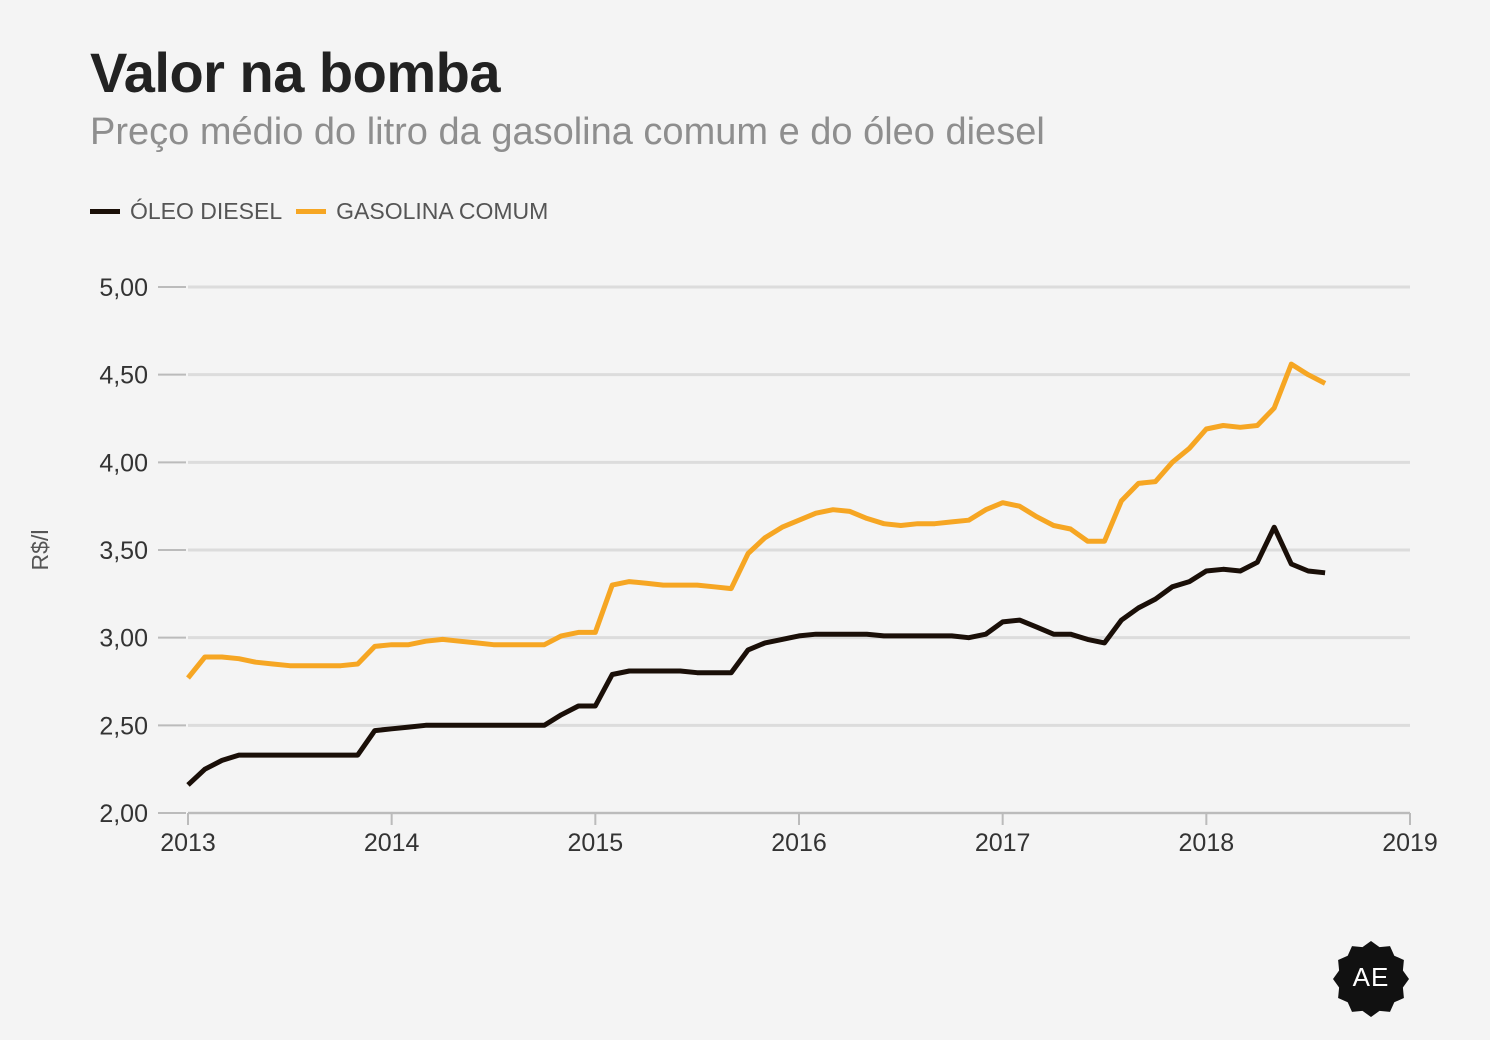 This screenshot has width=1490, height=1040. What do you see at coordinates (1207, 843) in the screenshot?
I see `x-tick-label: 2018` at bounding box center [1207, 843].